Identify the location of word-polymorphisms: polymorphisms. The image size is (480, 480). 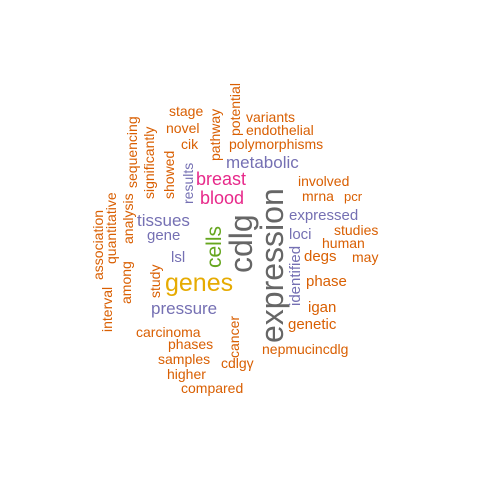
(276, 144).